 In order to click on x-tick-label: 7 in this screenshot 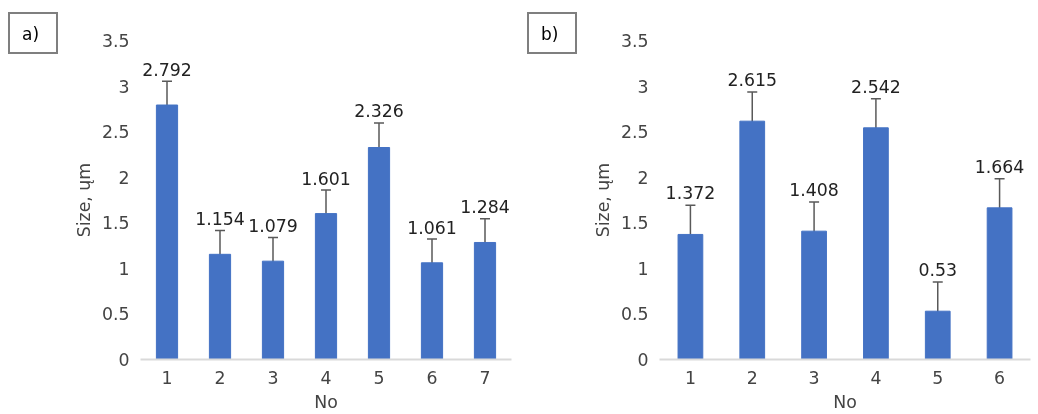, I will do `click(485, 377)`.